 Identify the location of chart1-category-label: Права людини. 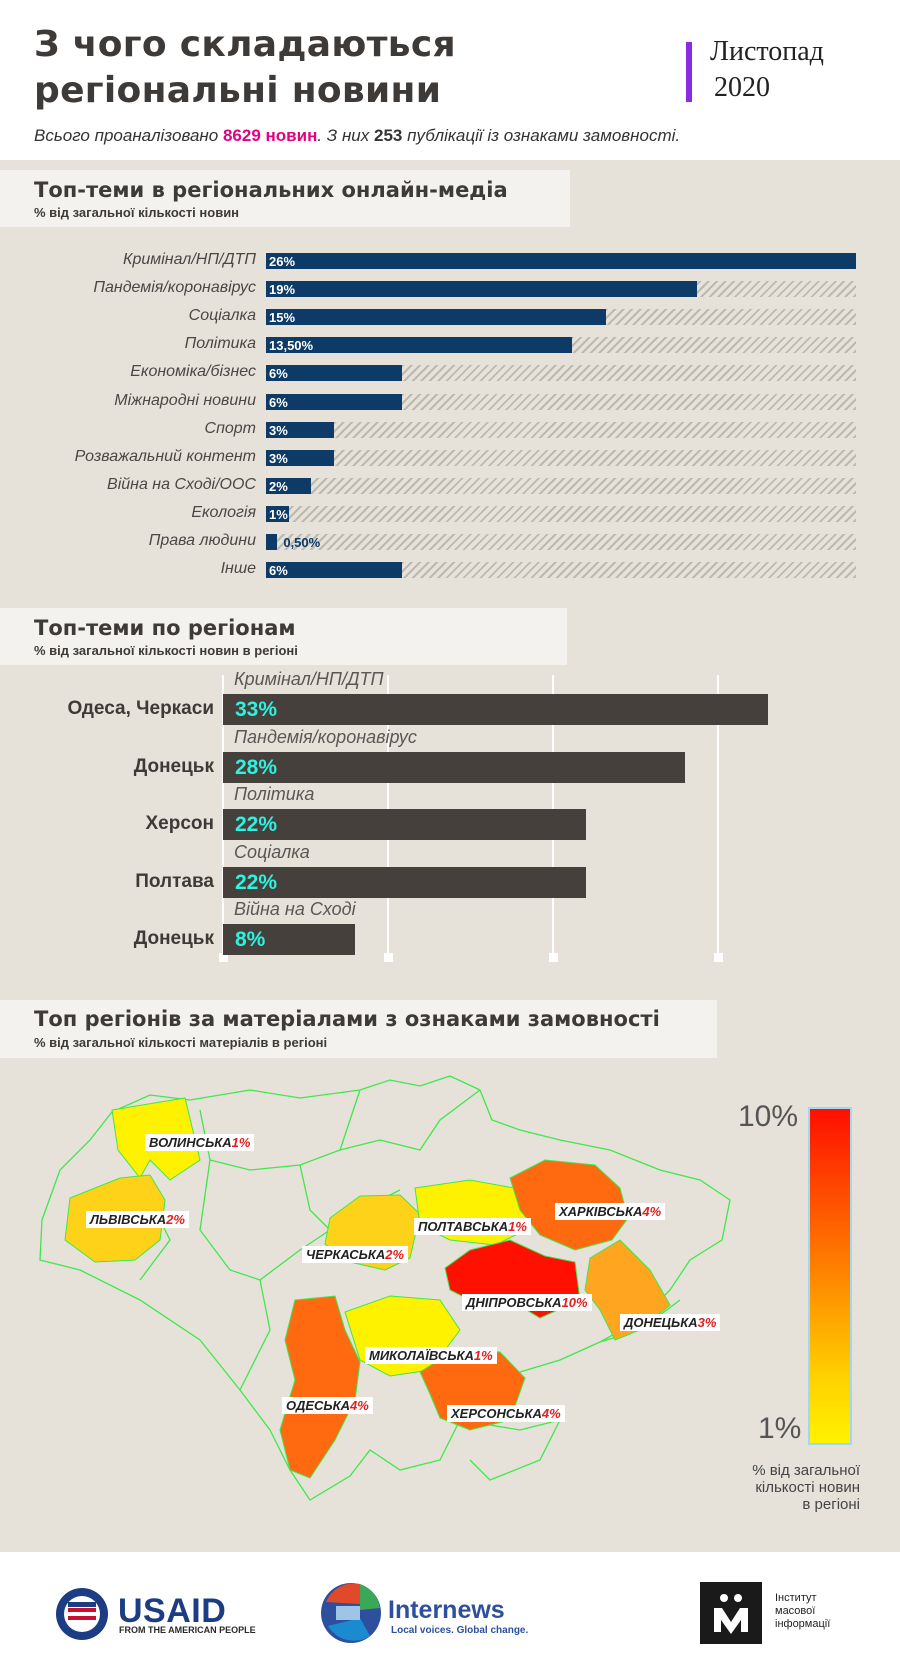
(202, 540).